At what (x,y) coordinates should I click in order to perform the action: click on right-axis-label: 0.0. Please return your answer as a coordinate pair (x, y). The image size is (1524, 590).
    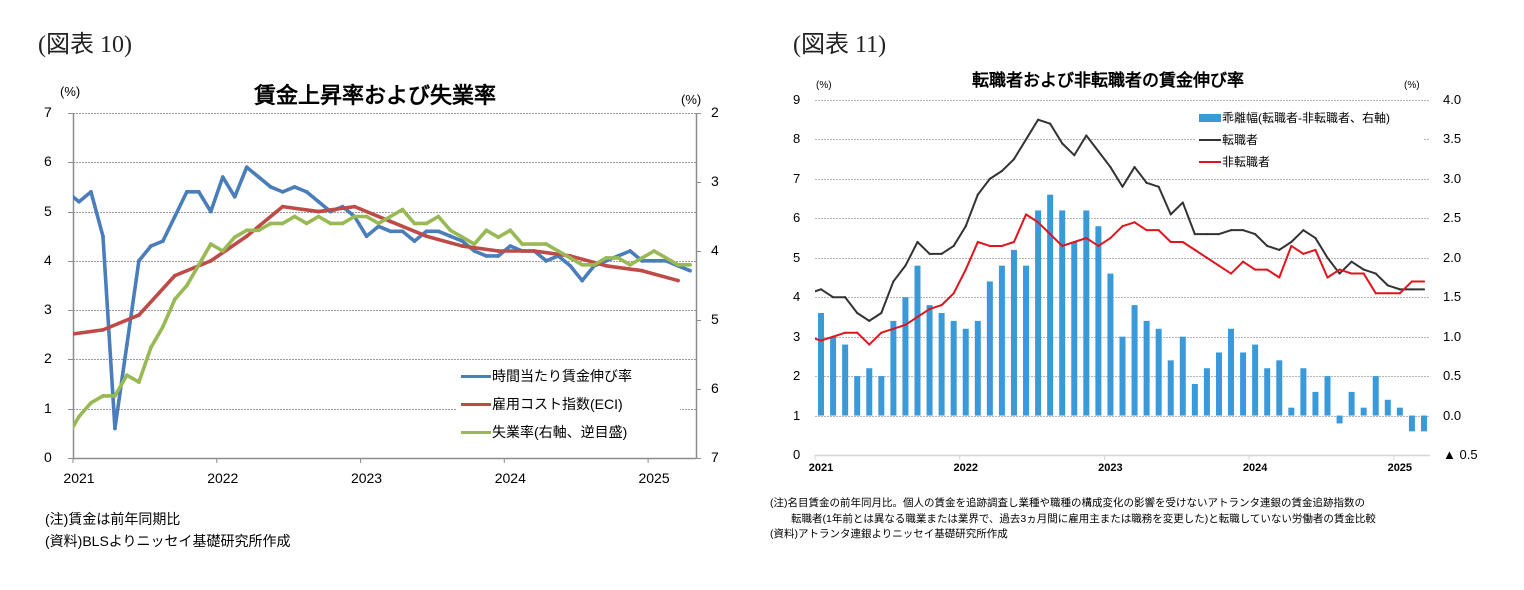
    Looking at the image, I should click on (1452, 415).